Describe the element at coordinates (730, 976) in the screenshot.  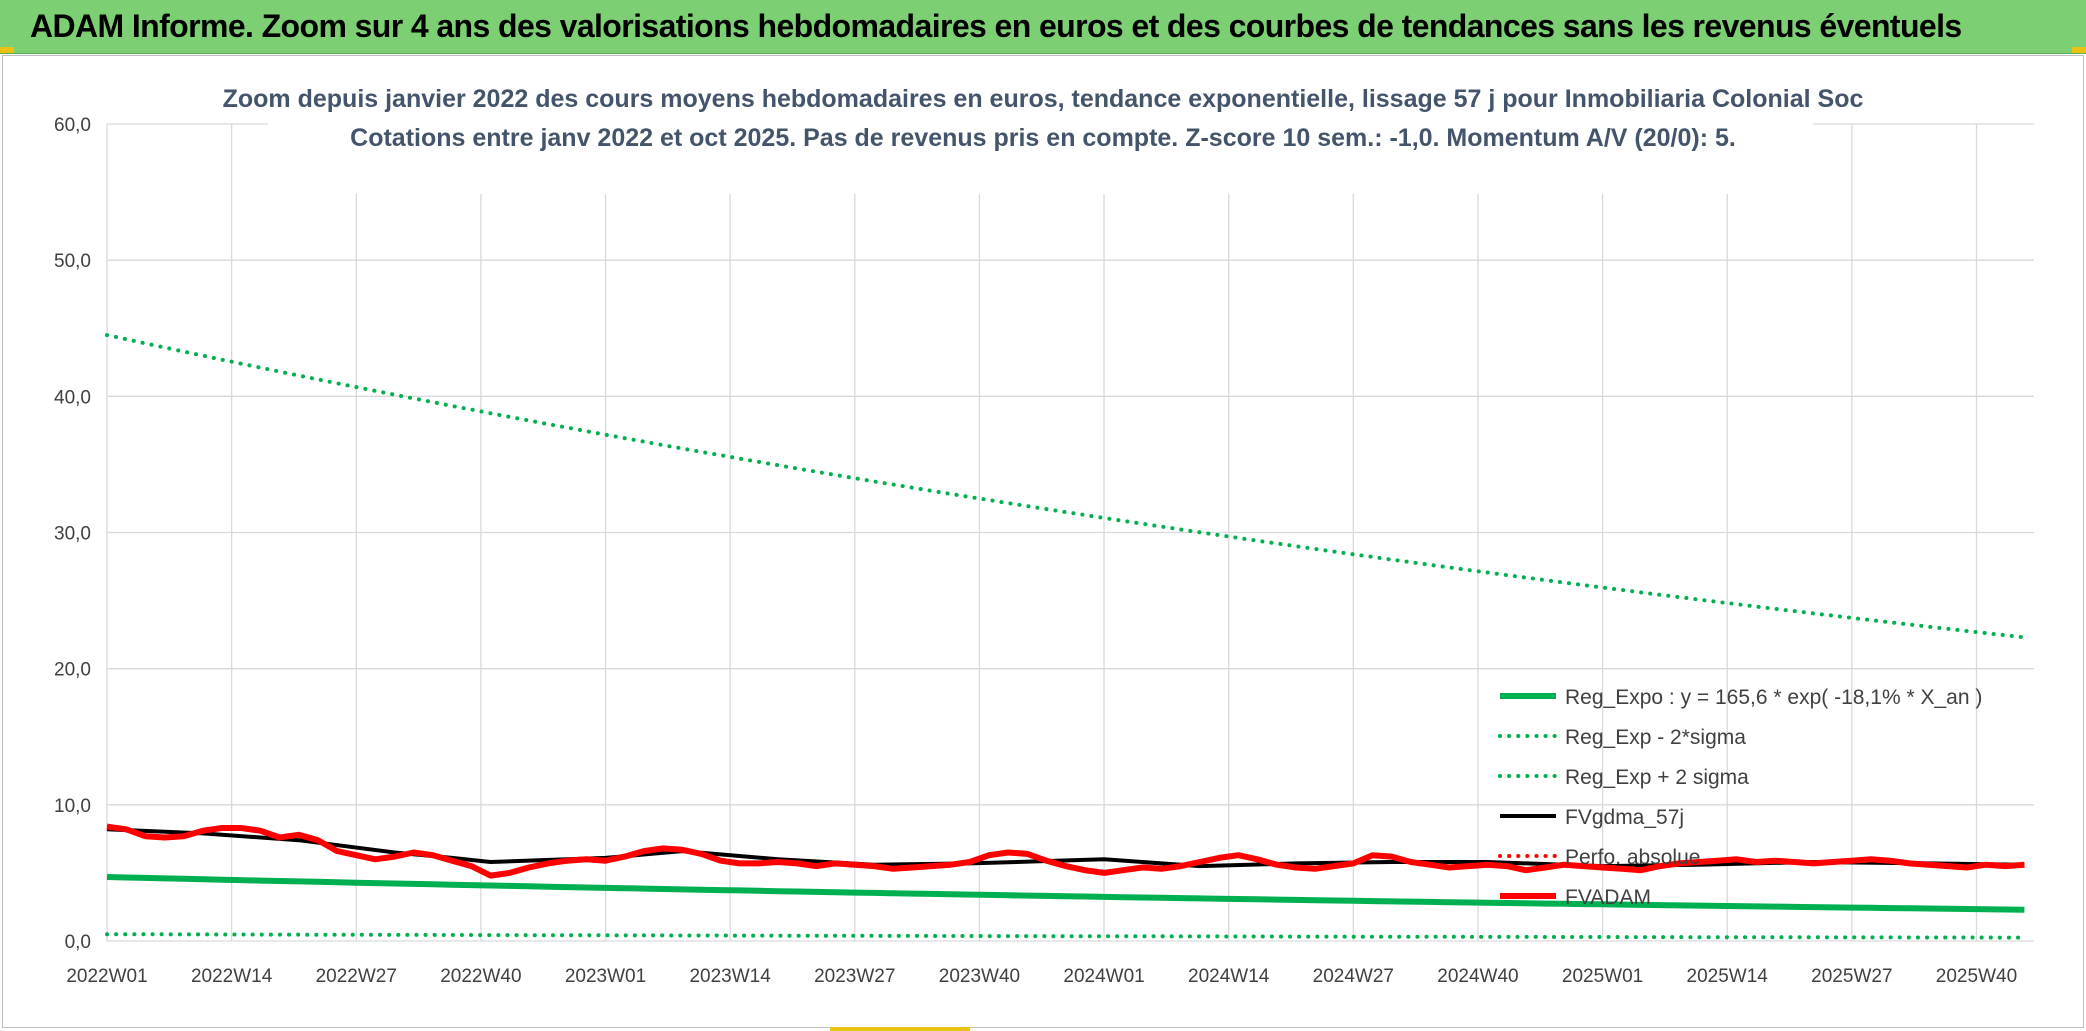
I see `x-tick-label: 2023W14` at that location.